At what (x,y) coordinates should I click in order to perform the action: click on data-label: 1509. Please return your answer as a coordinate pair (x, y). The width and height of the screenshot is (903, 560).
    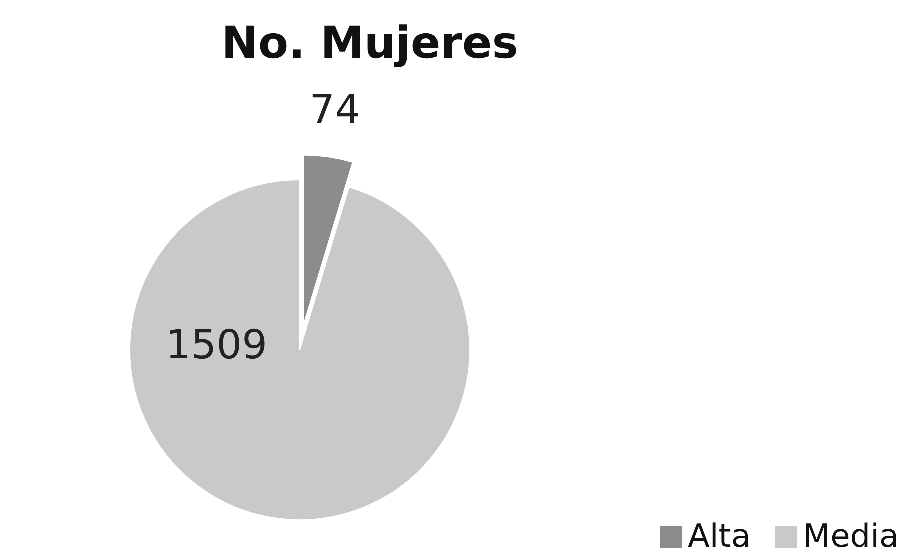
    Looking at the image, I should click on (217, 345).